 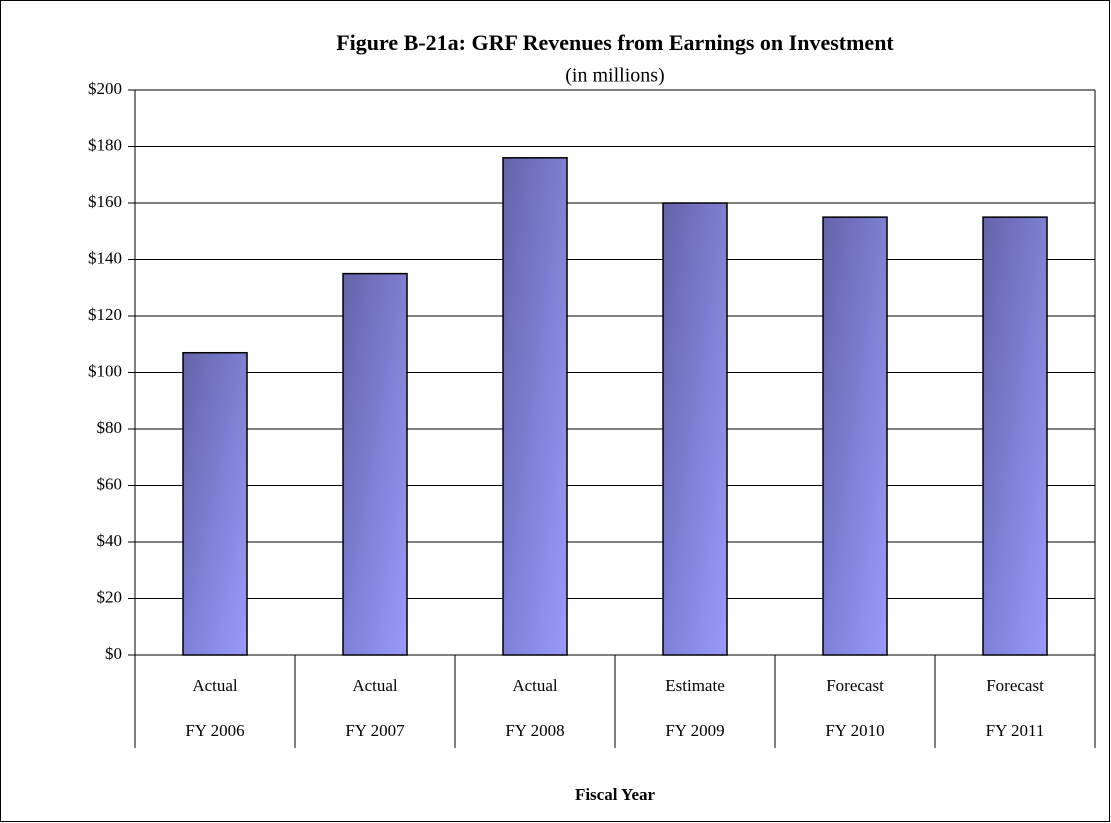 I want to click on x-tick-label: FY 2008, so click(x=534, y=730).